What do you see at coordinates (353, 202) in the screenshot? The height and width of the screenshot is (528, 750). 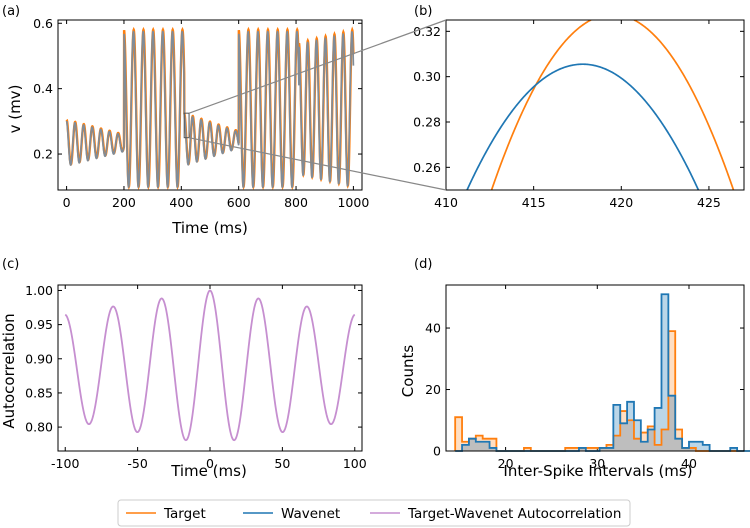 I see `panel-a-xtick-label: 1000` at bounding box center [353, 202].